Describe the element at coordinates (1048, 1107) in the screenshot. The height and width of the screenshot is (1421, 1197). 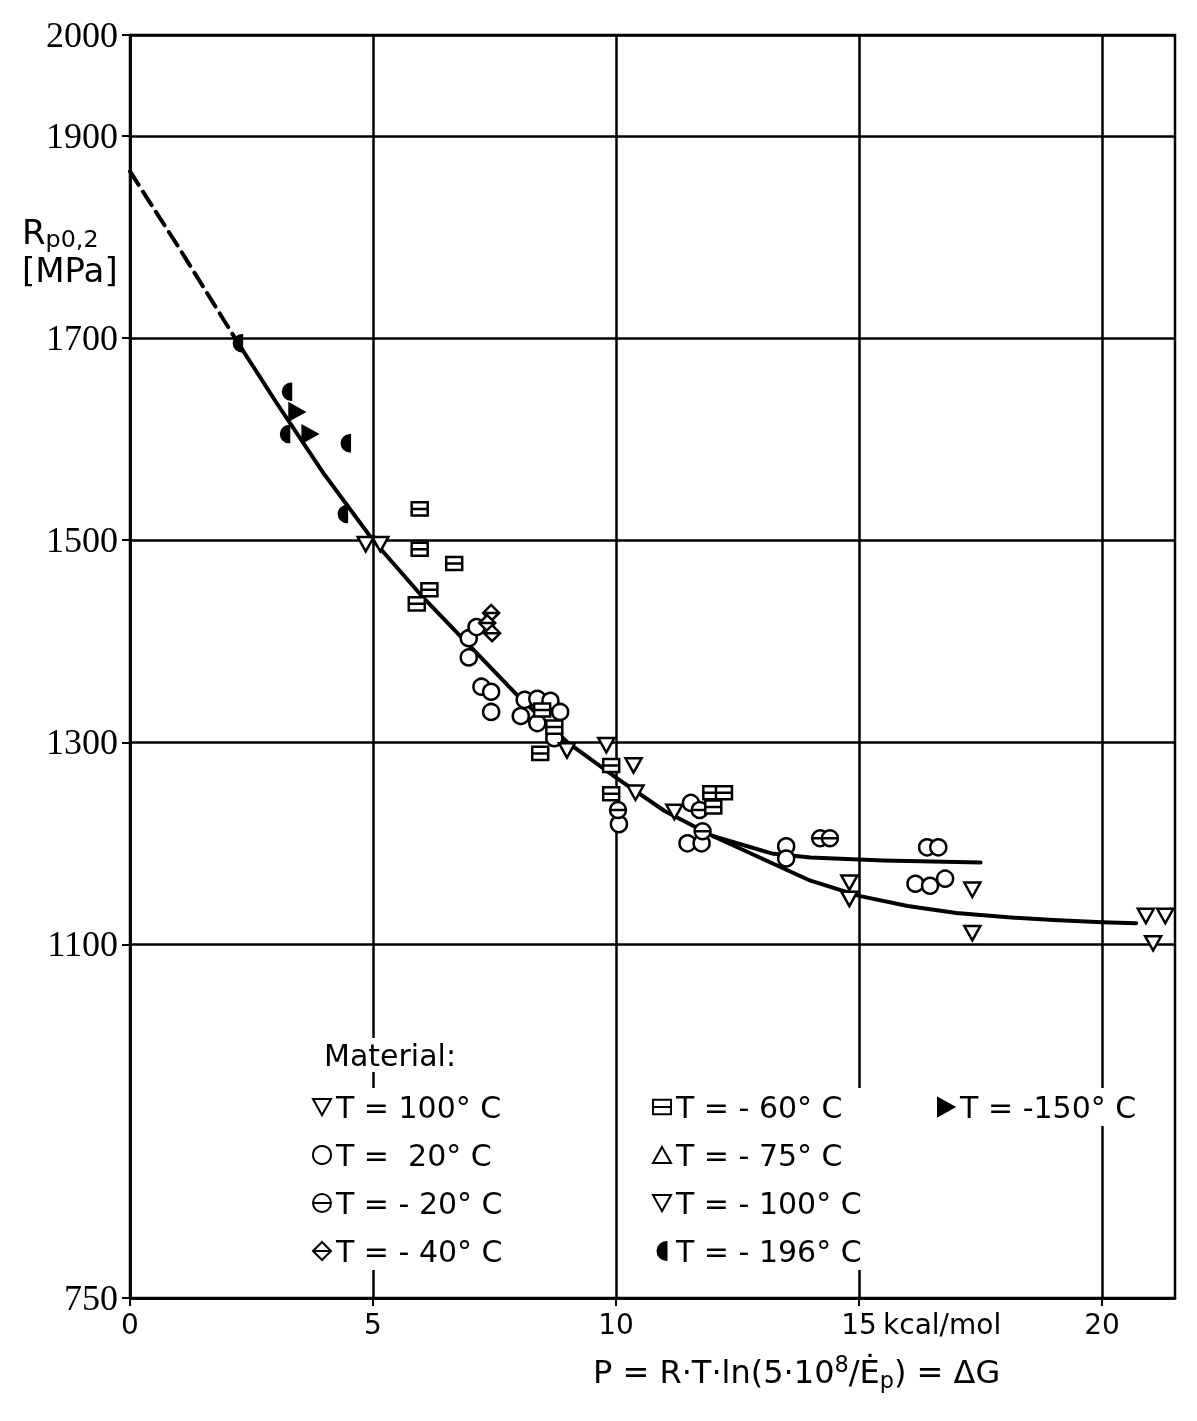
I see `legend-label: T = -150° C` at that location.